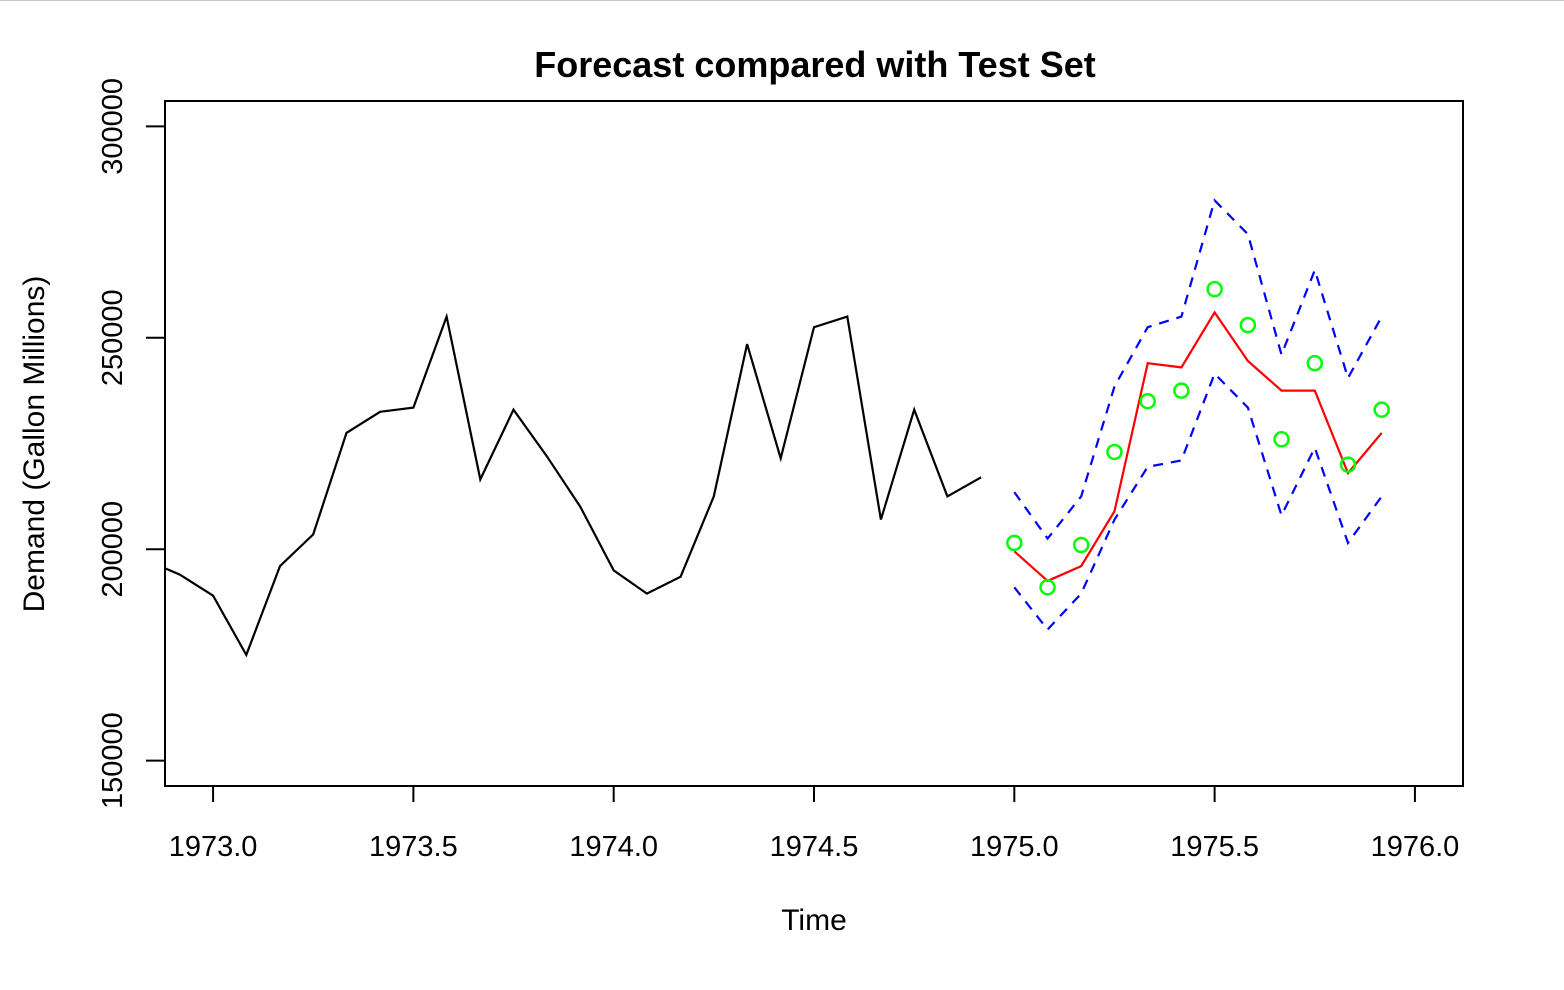 The width and height of the screenshot is (1564, 990). What do you see at coordinates (113, 549) in the screenshot?
I see `y-tick-label: 200000` at bounding box center [113, 549].